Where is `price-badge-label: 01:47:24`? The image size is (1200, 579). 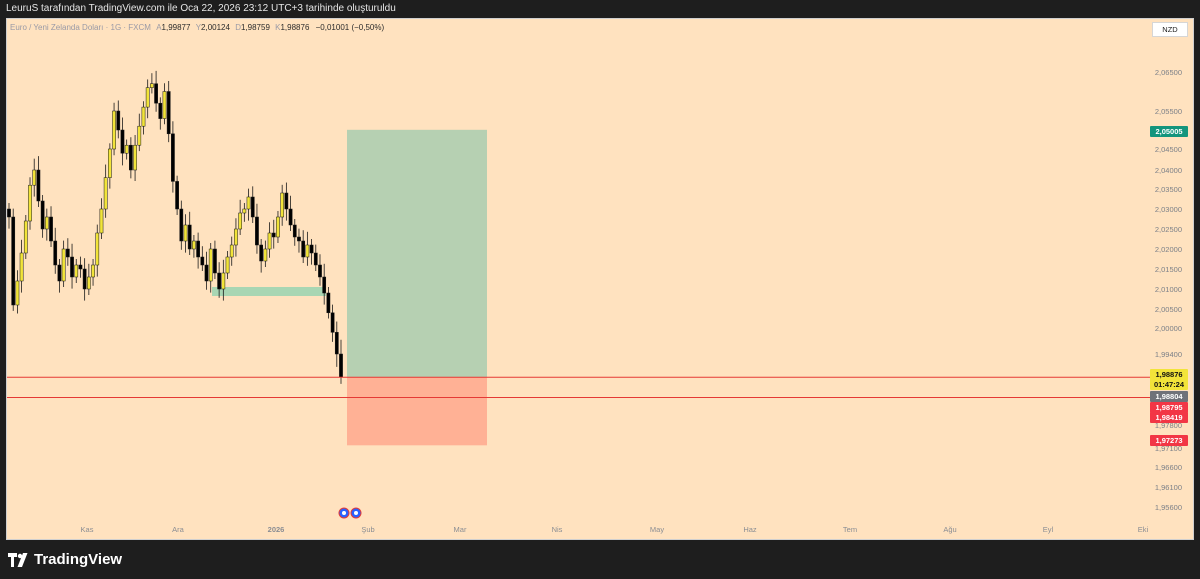 price-badge-label: 01:47:24 is located at coordinates (1169, 384).